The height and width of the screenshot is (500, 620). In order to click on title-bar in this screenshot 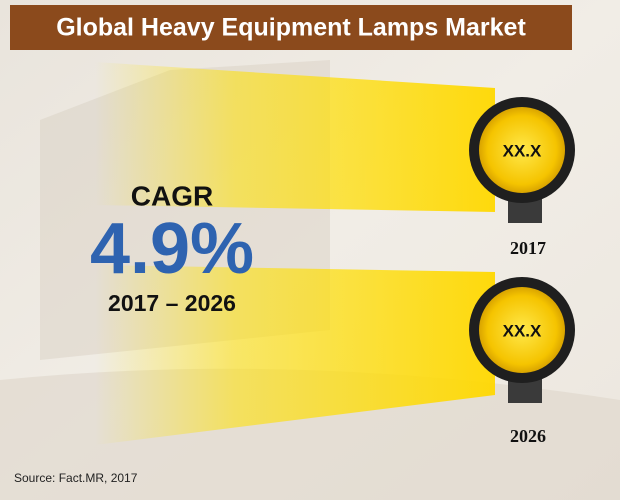, I will do `click(291, 27)`.